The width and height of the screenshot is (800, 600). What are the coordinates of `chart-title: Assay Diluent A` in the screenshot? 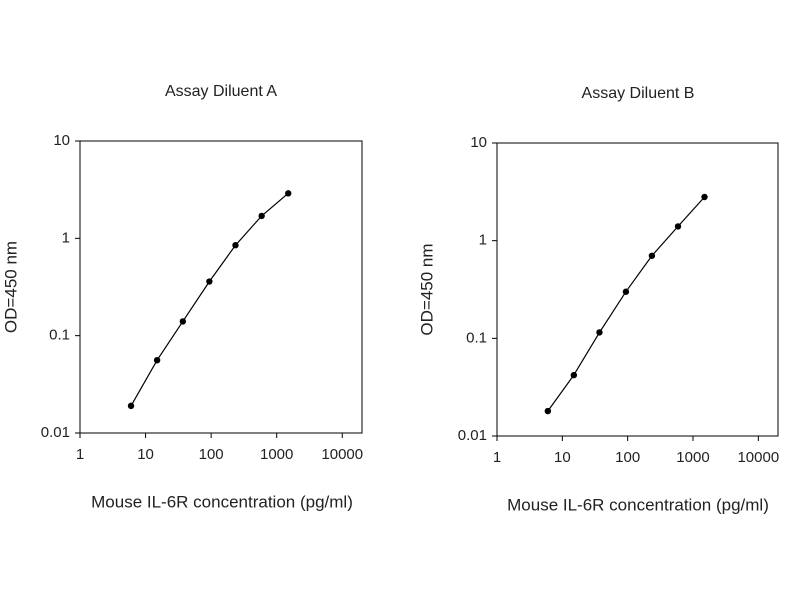 It's located at (221, 91).